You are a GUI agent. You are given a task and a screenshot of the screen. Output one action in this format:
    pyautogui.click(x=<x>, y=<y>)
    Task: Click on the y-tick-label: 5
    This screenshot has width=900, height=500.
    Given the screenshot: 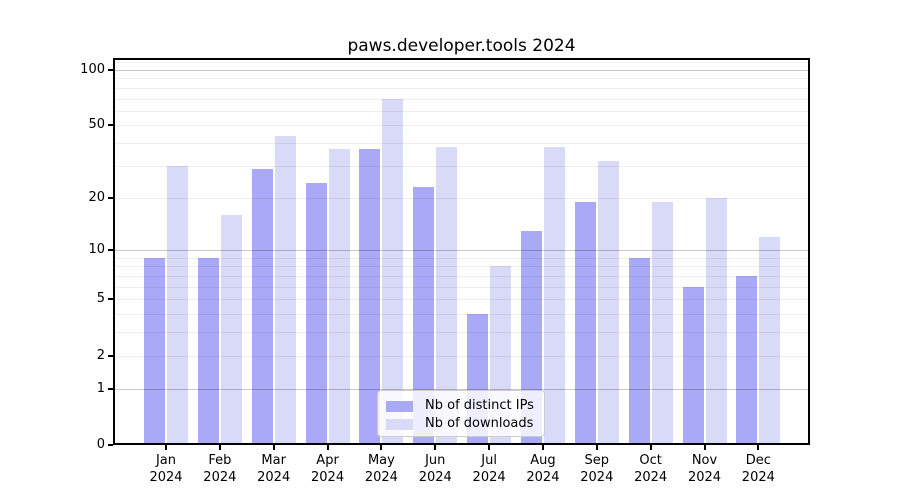 What is the action you would take?
    pyautogui.click(x=100, y=299)
    